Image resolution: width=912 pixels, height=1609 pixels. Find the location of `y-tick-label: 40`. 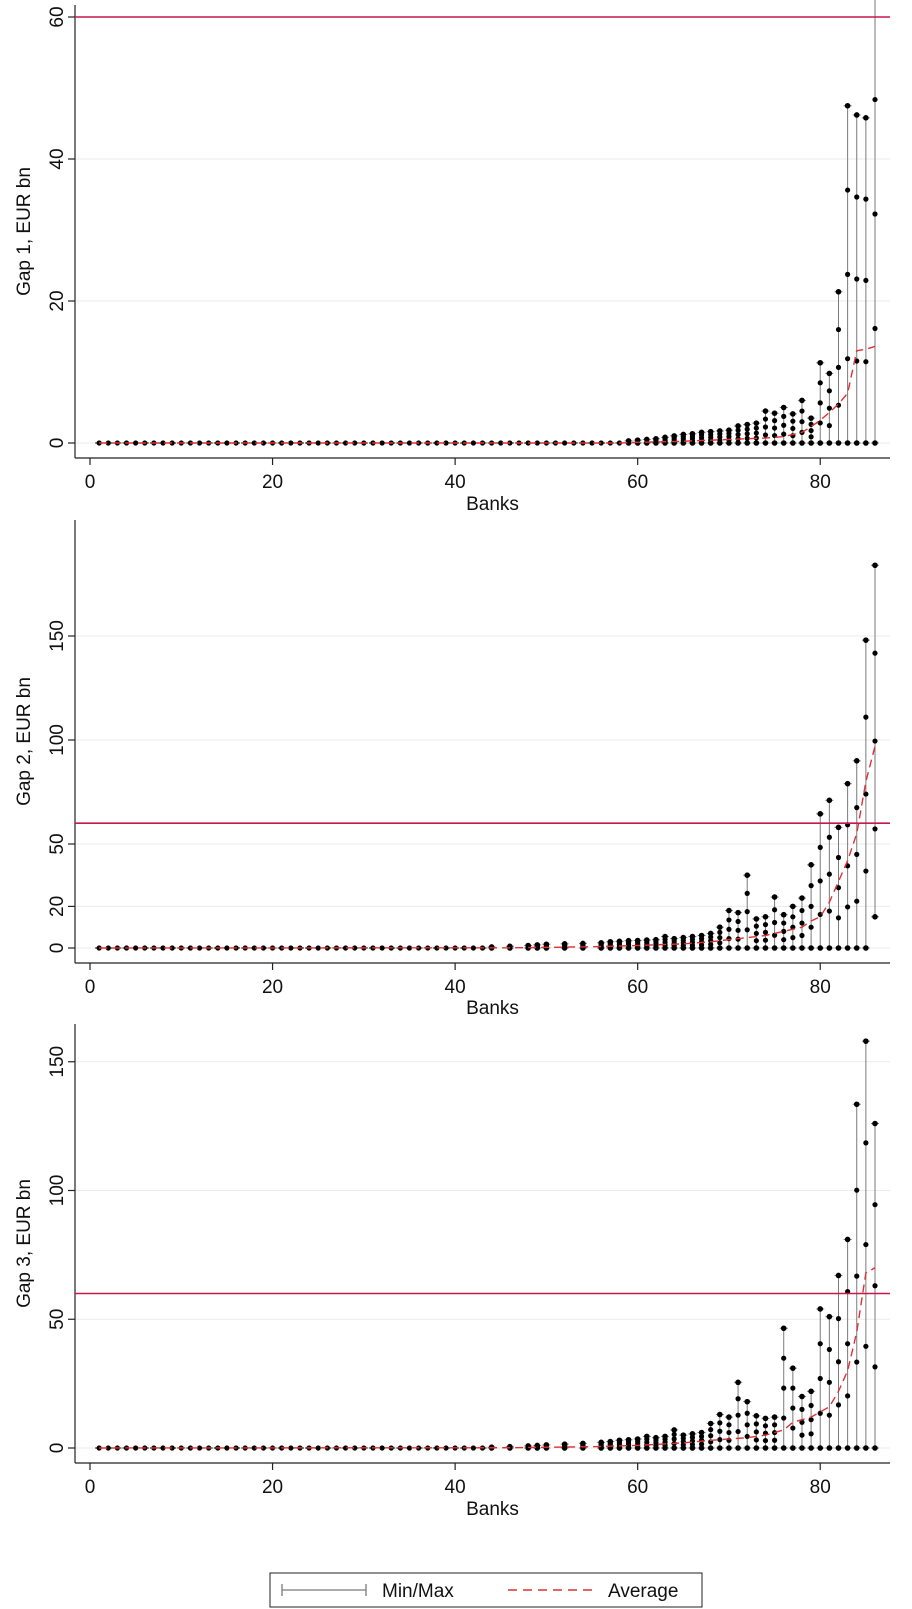

y-tick-label: 40 is located at coordinates (57, 158).